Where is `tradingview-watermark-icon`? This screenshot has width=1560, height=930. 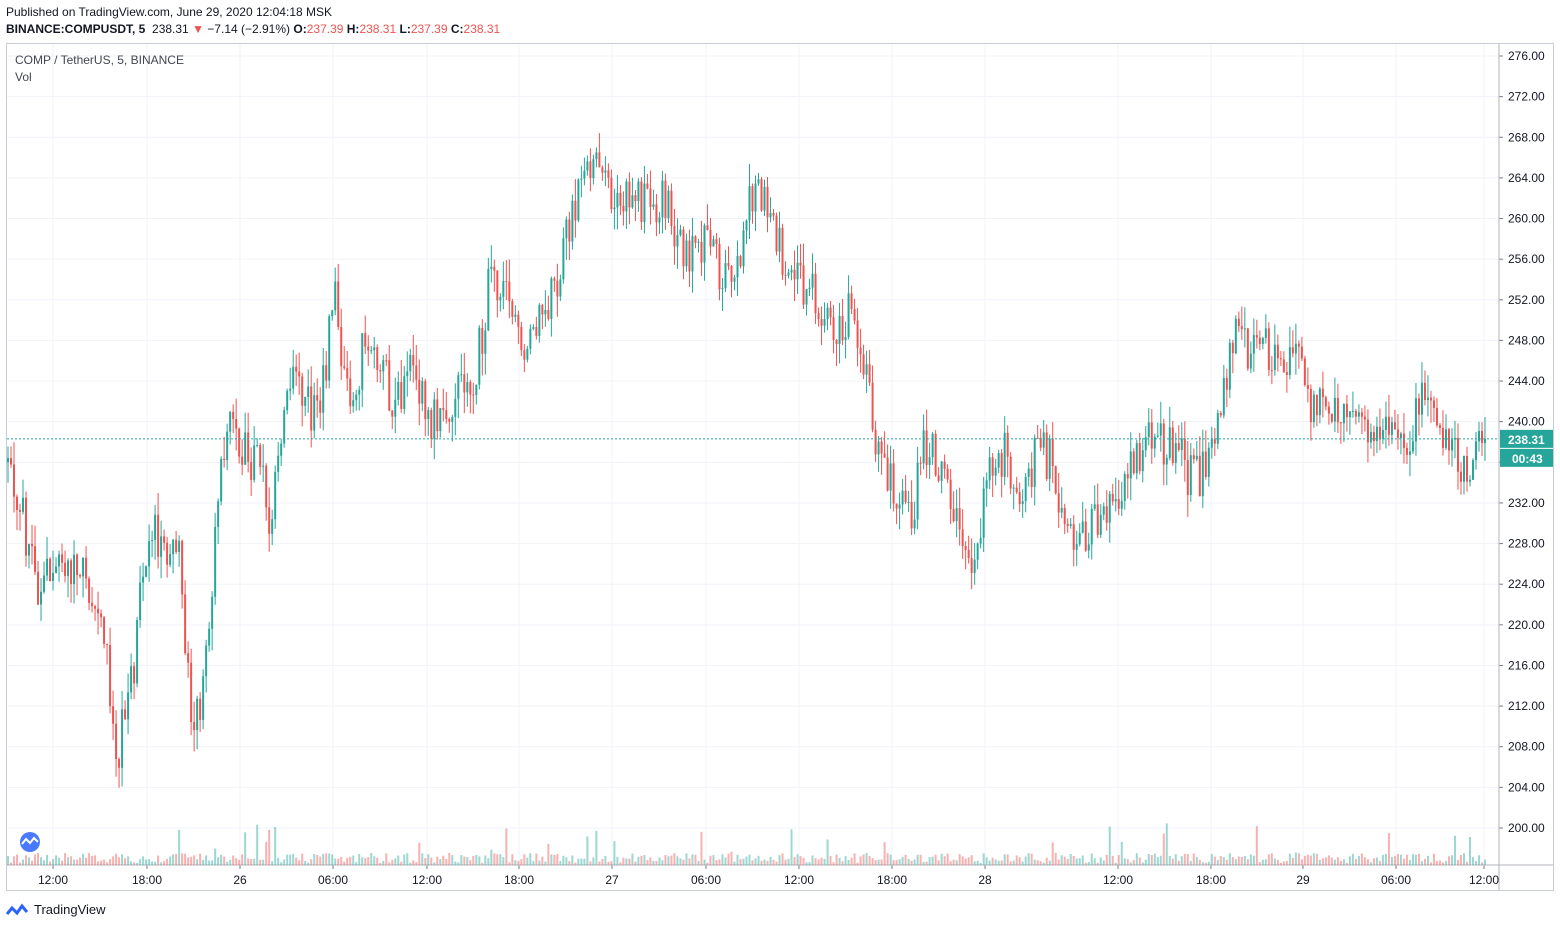
tradingview-watermark-icon is located at coordinates (30, 842).